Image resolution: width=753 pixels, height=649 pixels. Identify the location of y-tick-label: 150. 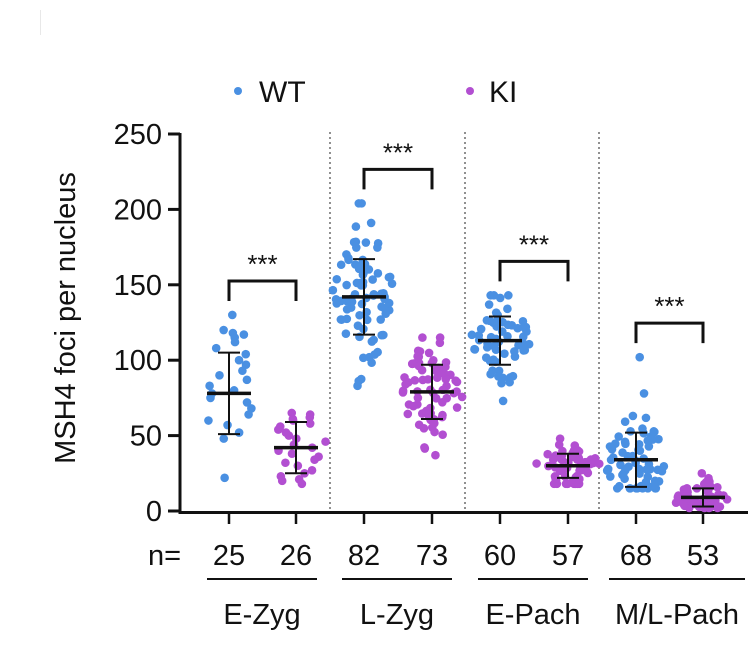
(138, 286).